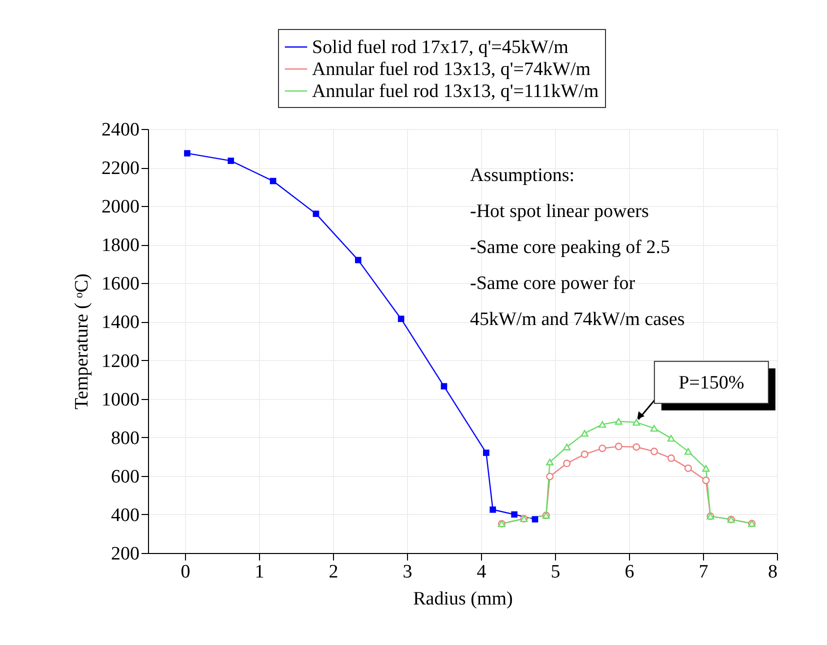  Describe the element at coordinates (407, 572) in the screenshot. I see `x-tick-label: 3` at that location.